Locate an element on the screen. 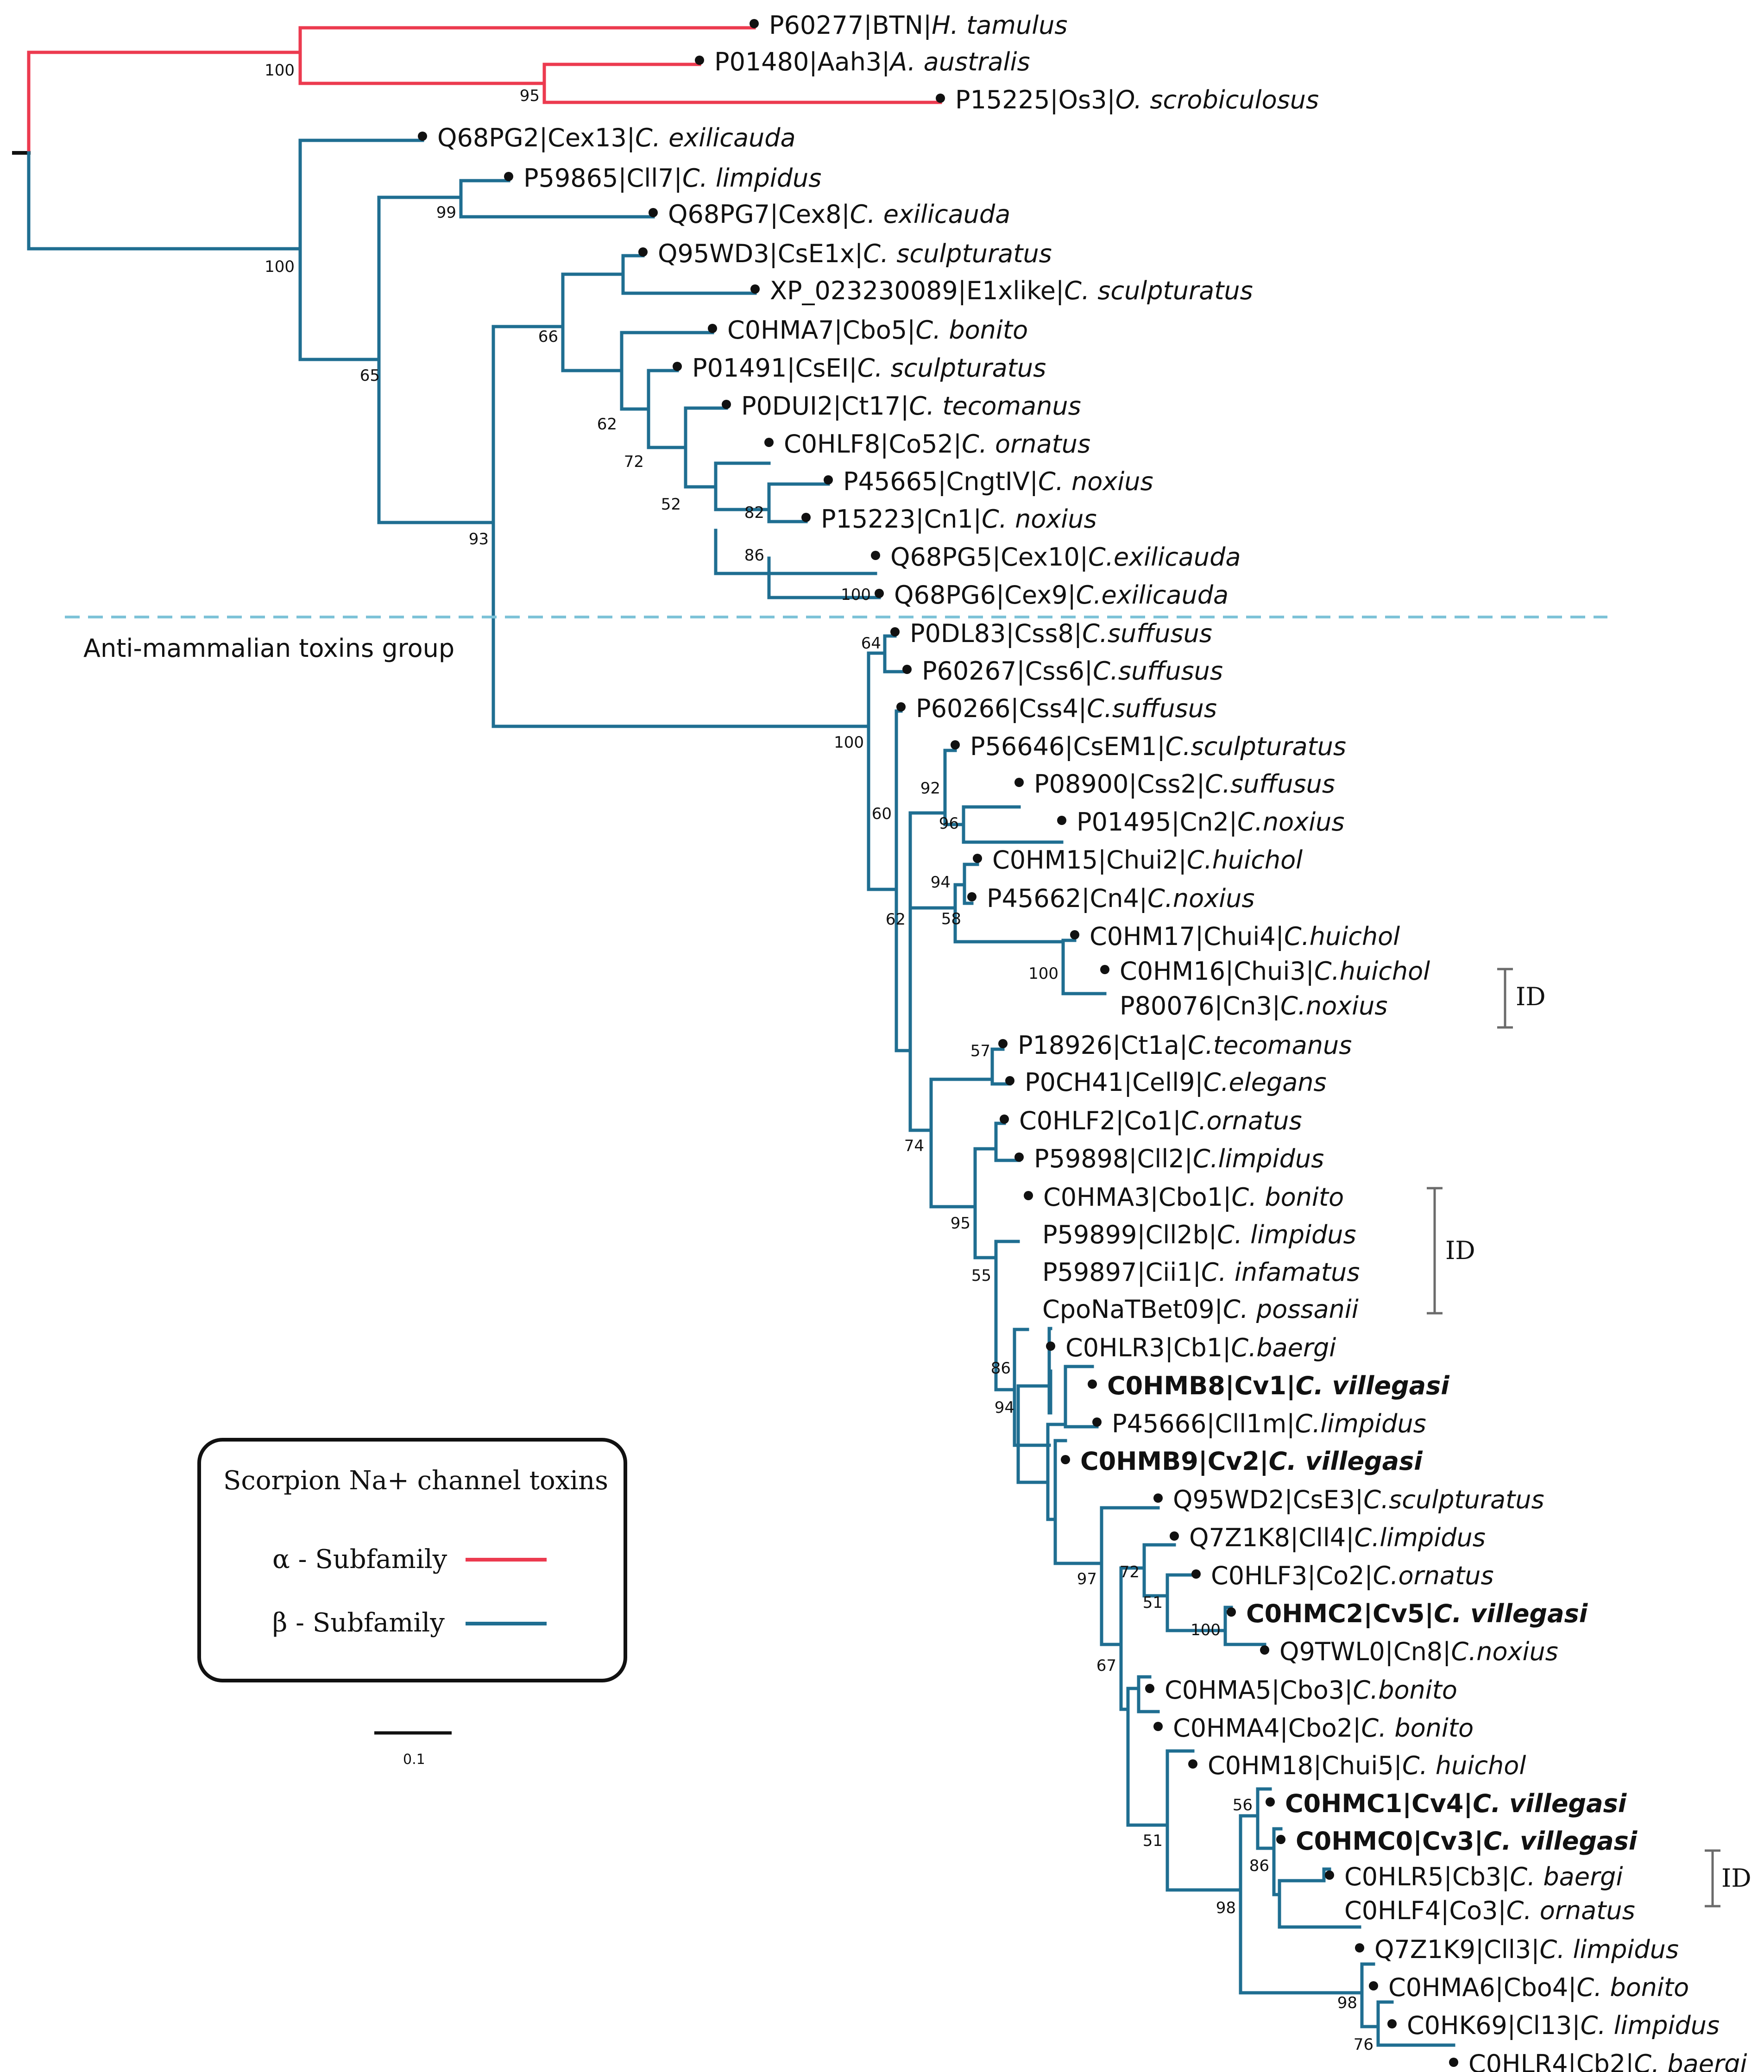  leaf-label: P45666|Cll1m|C.limpidus is located at coordinates (1269, 1423).